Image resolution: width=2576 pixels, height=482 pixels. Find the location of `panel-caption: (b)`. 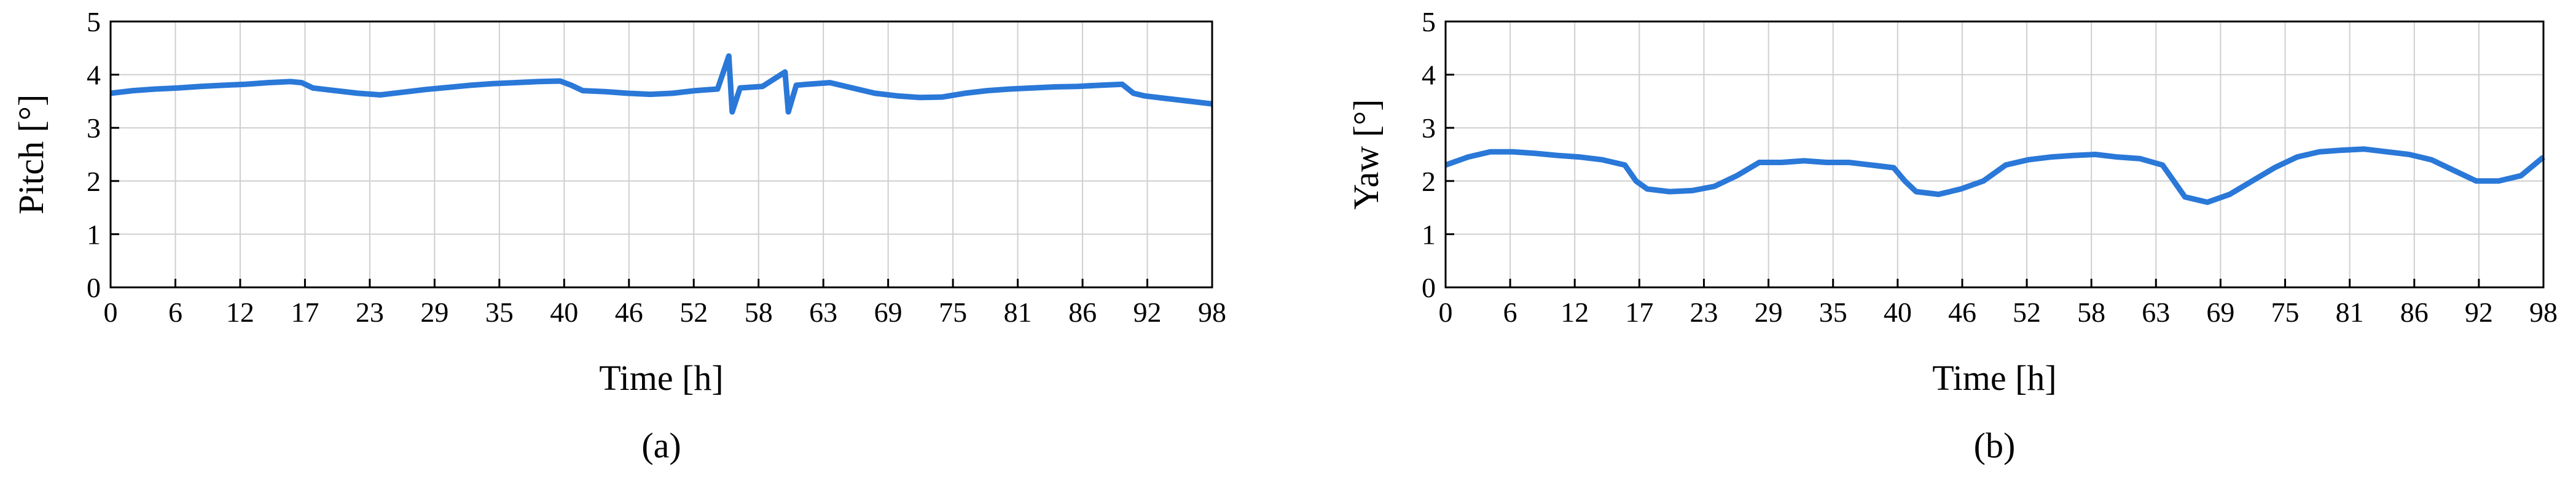

panel-caption: (b) is located at coordinates (1995, 445).